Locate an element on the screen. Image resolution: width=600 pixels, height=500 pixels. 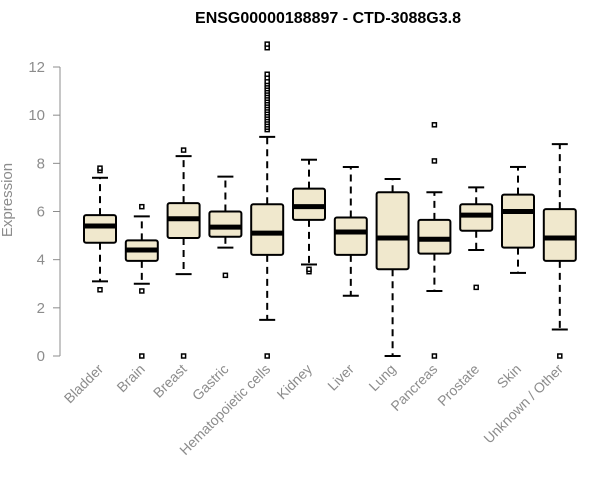
box-unknown-other is located at coordinates (559, 251).